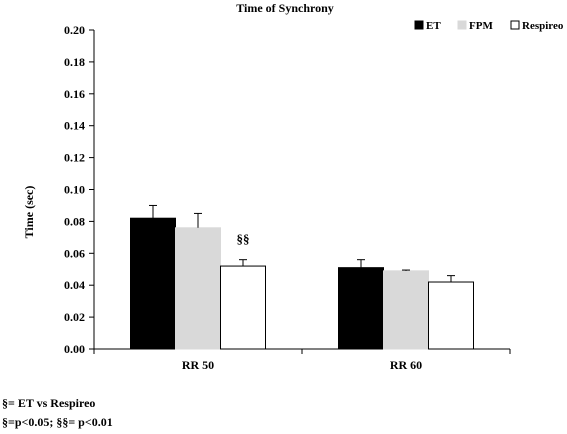  What do you see at coordinates (74, 190) in the screenshot?
I see `y-tick-label: 0.10` at bounding box center [74, 190].